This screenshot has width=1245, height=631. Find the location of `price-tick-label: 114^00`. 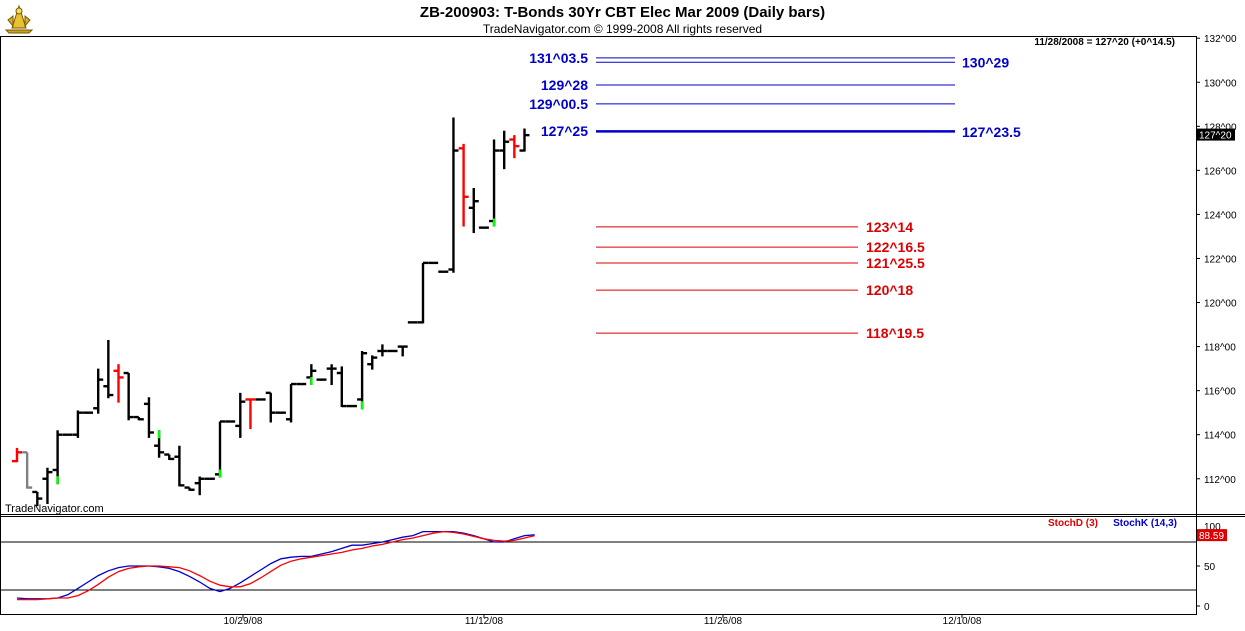

price-tick-label: 114^00 is located at coordinates (1220, 436).